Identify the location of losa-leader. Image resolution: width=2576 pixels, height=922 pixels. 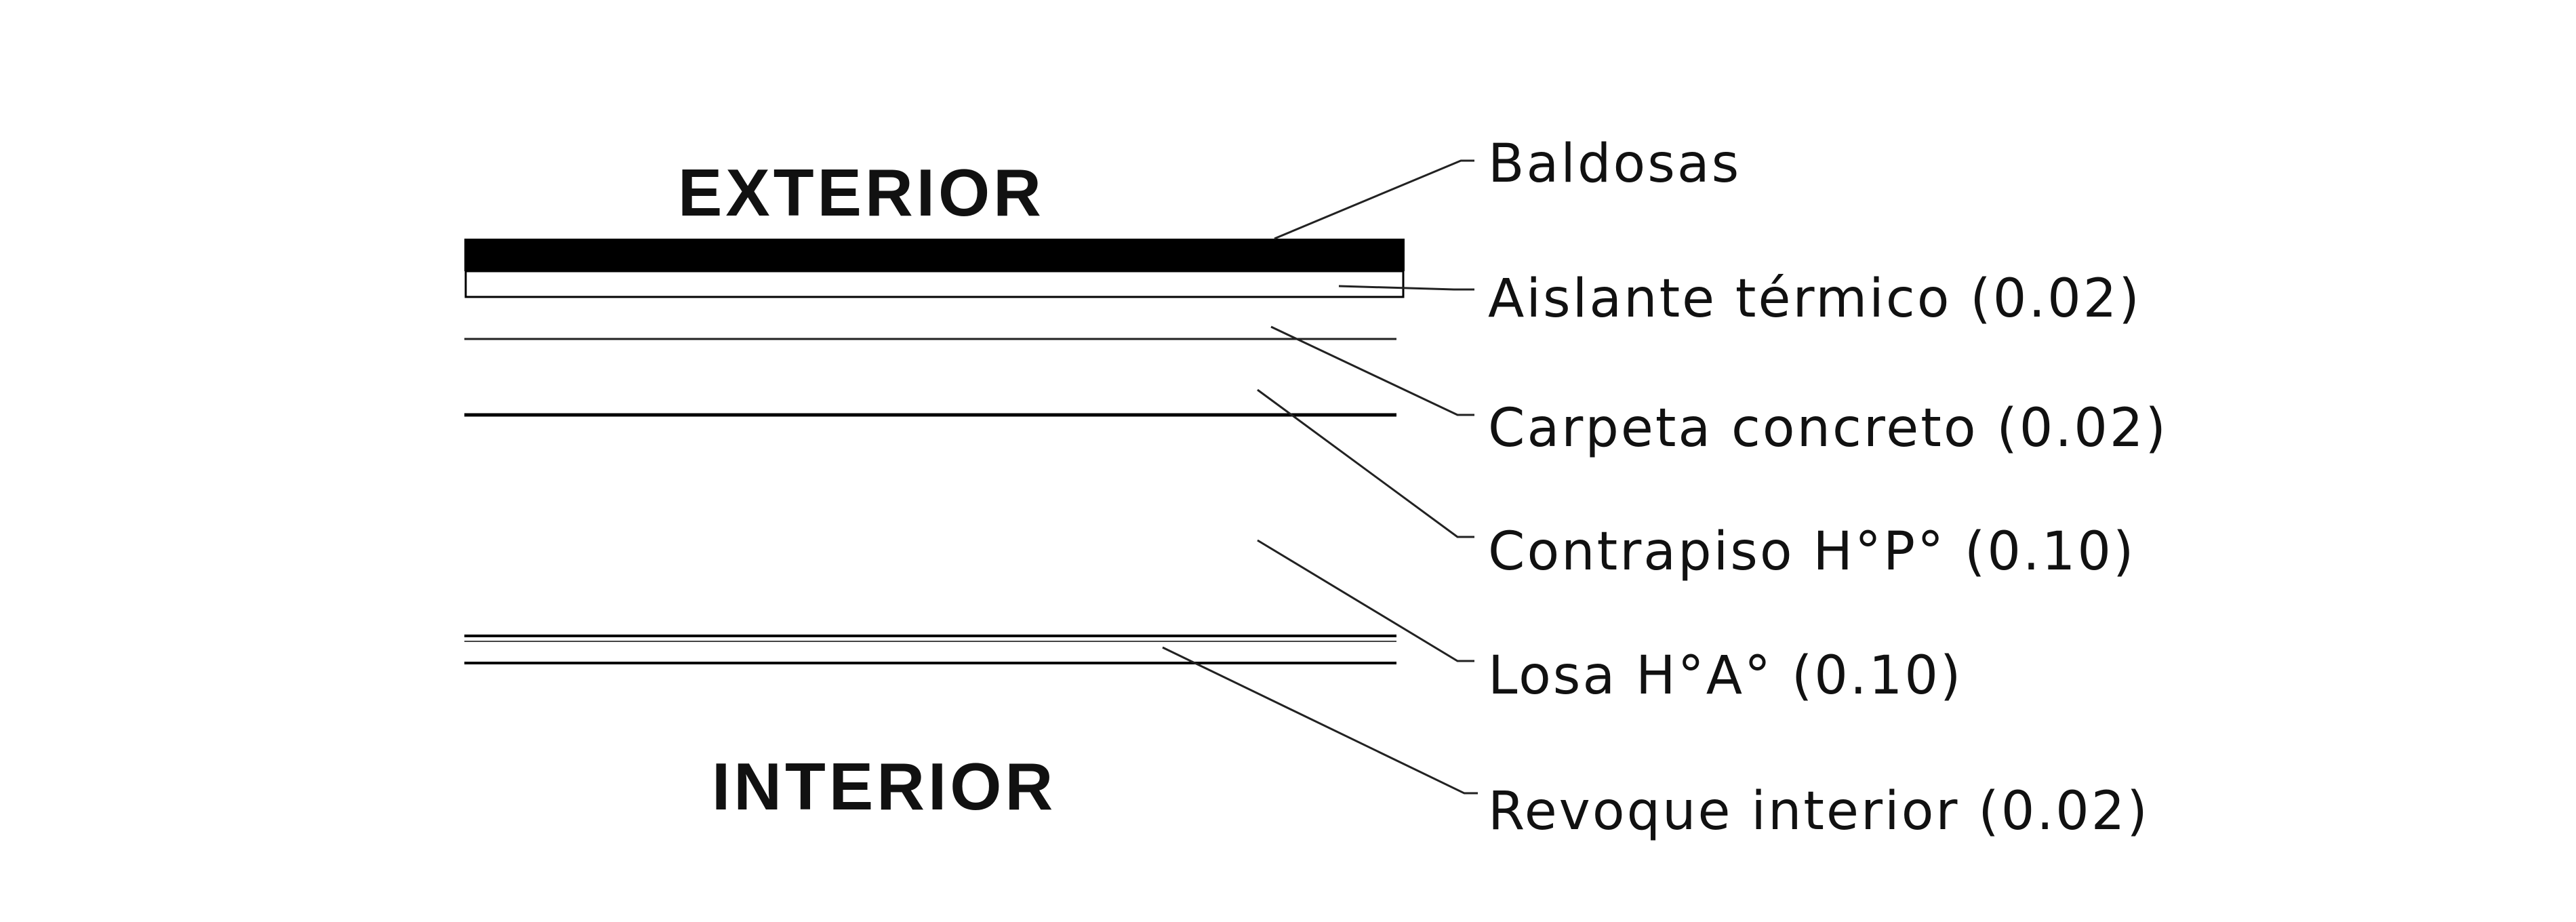
(1365, 600).